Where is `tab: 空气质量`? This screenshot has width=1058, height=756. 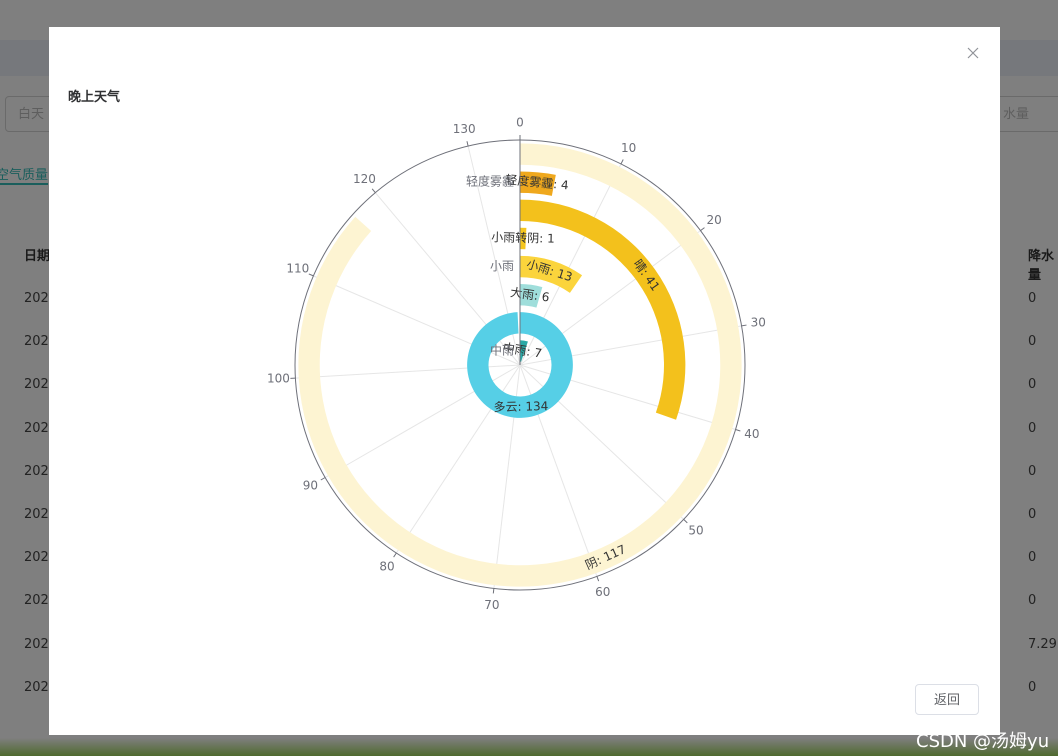
tab: 空气质量 is located at coordinates (24, 174).